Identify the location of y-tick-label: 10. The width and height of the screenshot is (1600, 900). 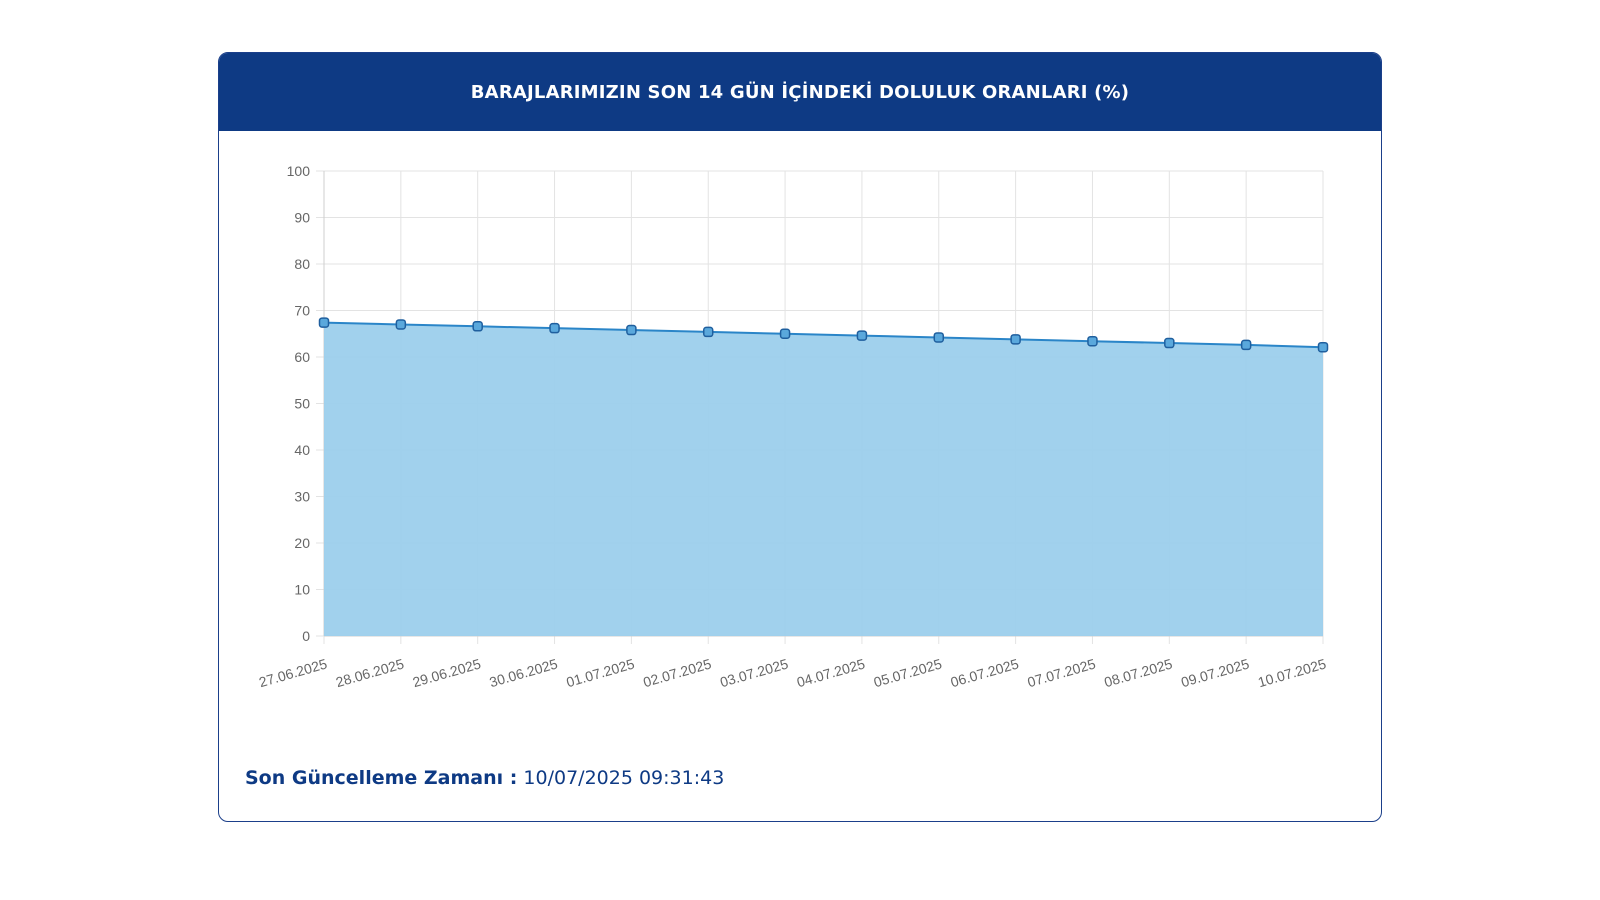
(302, 590).